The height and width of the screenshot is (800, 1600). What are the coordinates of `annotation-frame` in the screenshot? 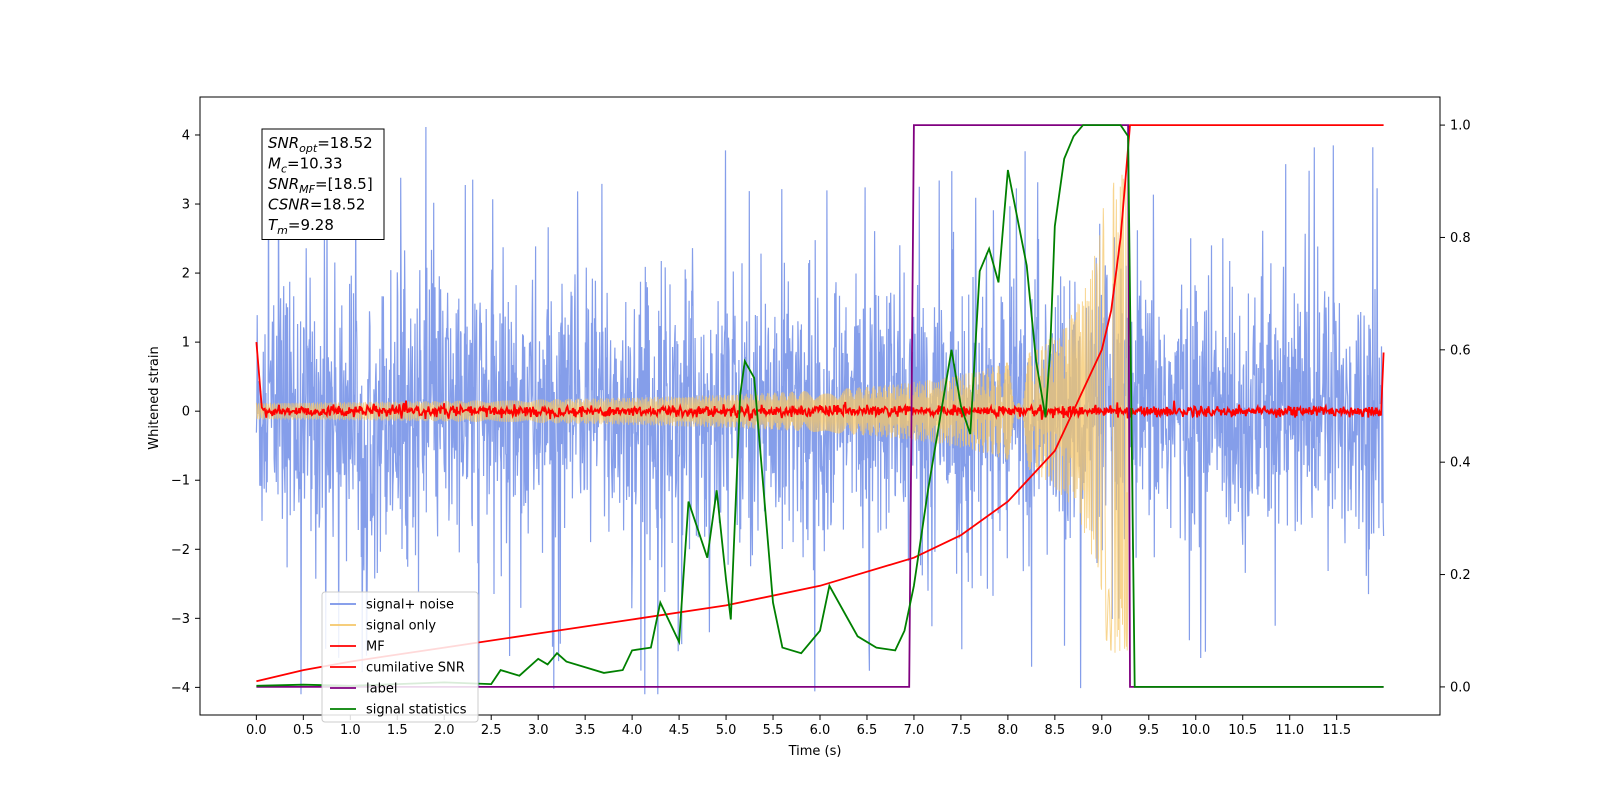 It's located at (323, 184).